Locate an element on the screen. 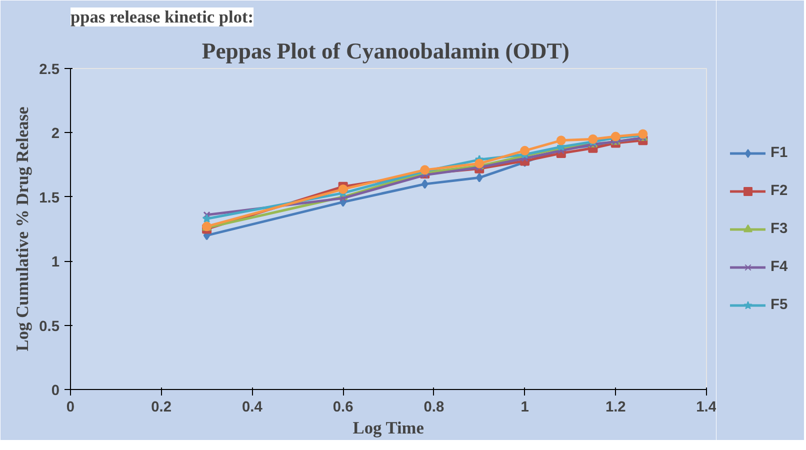 This screenshot has width=806, height=450. y-tick-label: 1.5 is located at coordinates (49, 198).